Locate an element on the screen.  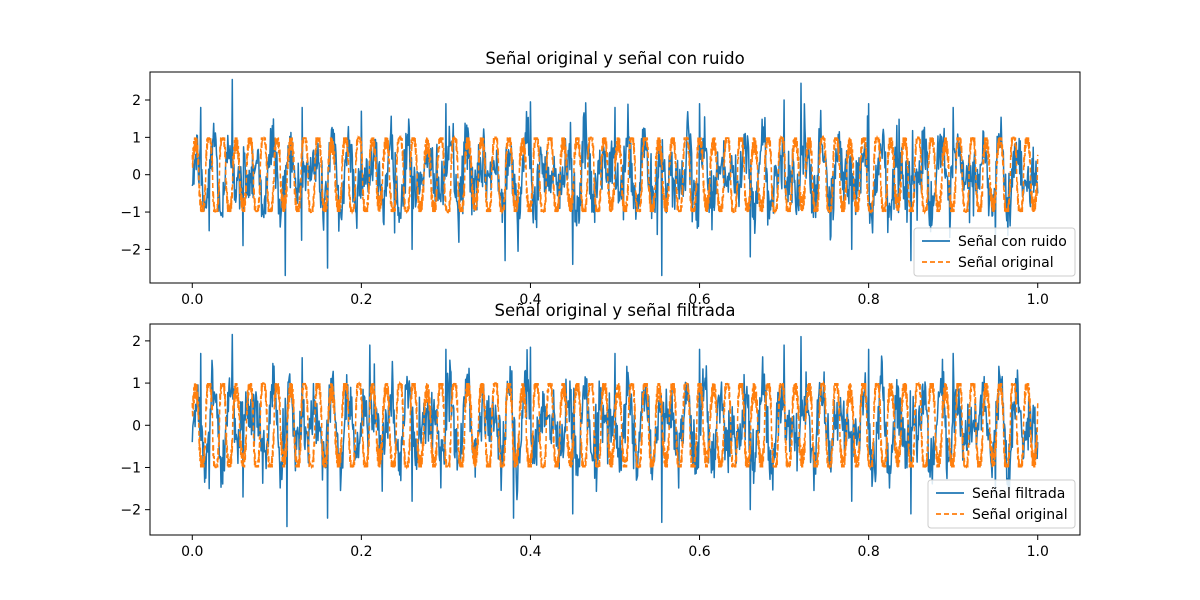
legend: Señal con ruido Señal original is located at coordinates (994, 252).